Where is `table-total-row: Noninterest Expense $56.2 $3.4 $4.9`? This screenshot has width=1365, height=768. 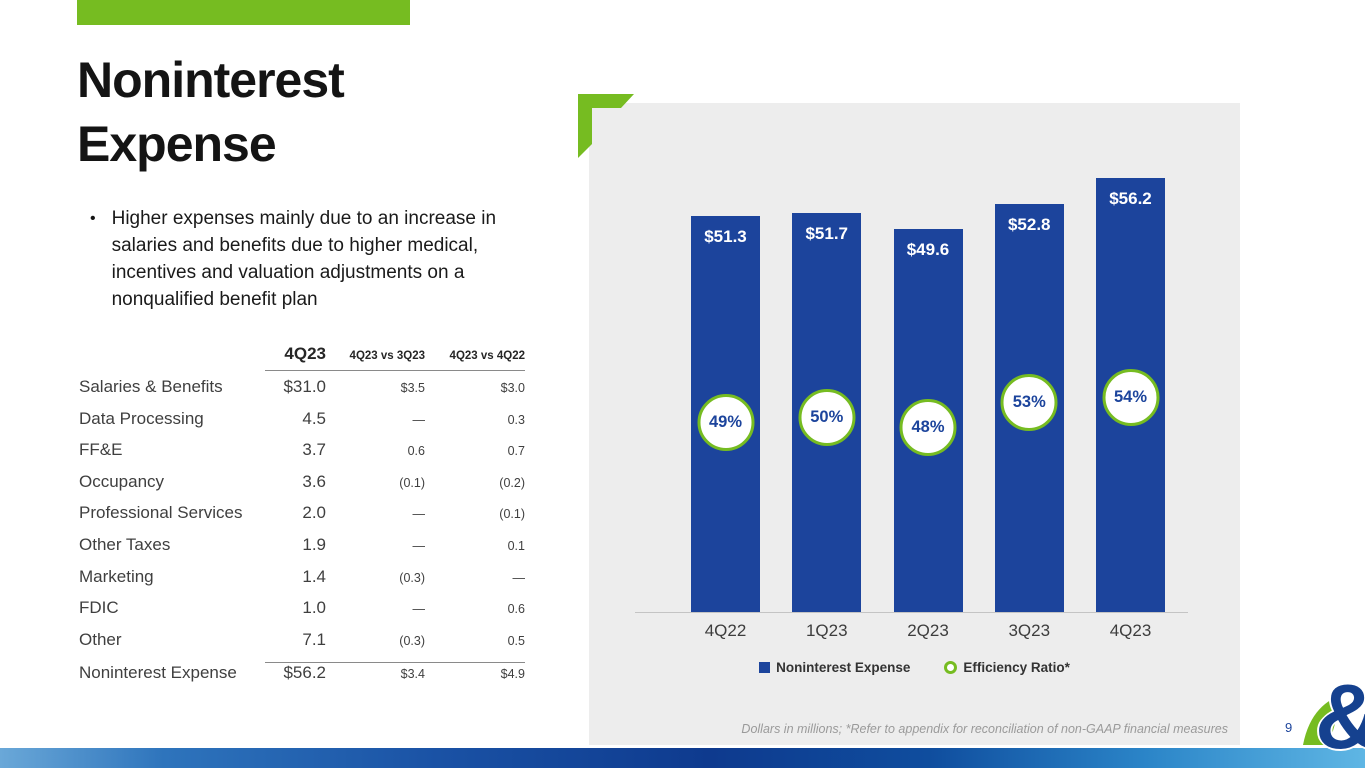
table-total-row: Noninterest Expense $56.2 $3.4 $4.9 is located at coordinates (302, 680).